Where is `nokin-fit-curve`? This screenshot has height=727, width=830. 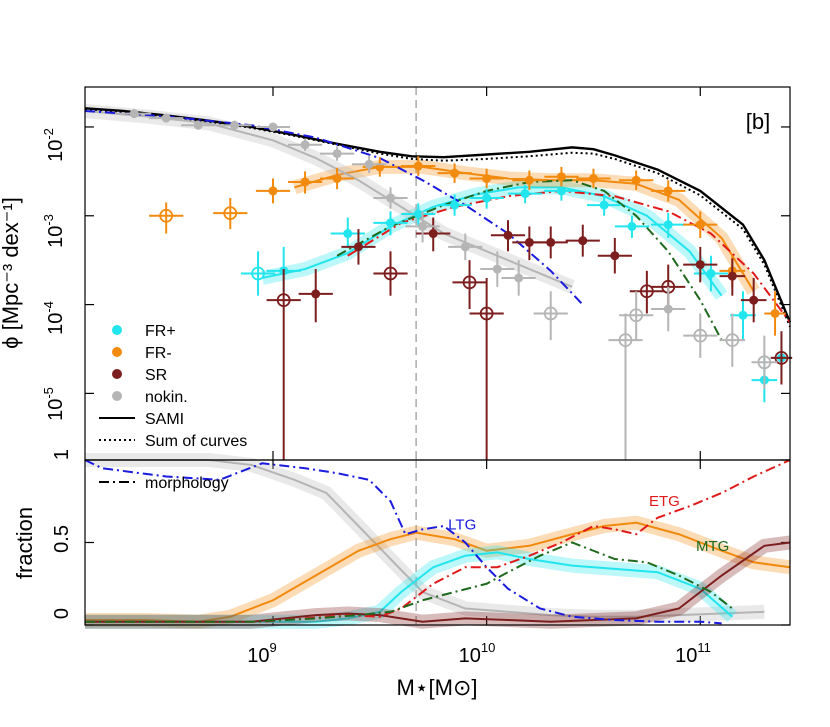 nokin-fit-curve is located at coordinates (328, 198).